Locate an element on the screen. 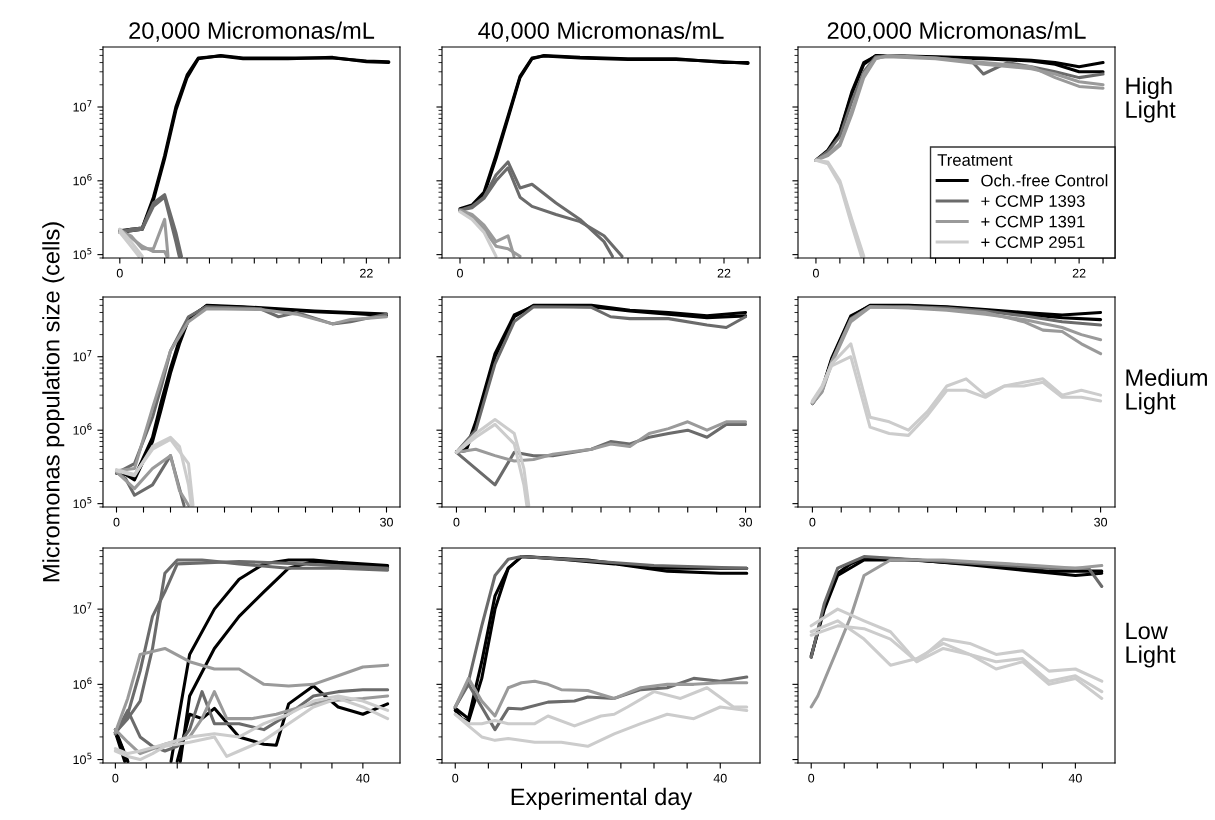 Image resolution: width=1215 pixels, height=820 pixels. legend-label: + CCMP 2951 is located at coordinates (1033, 242).